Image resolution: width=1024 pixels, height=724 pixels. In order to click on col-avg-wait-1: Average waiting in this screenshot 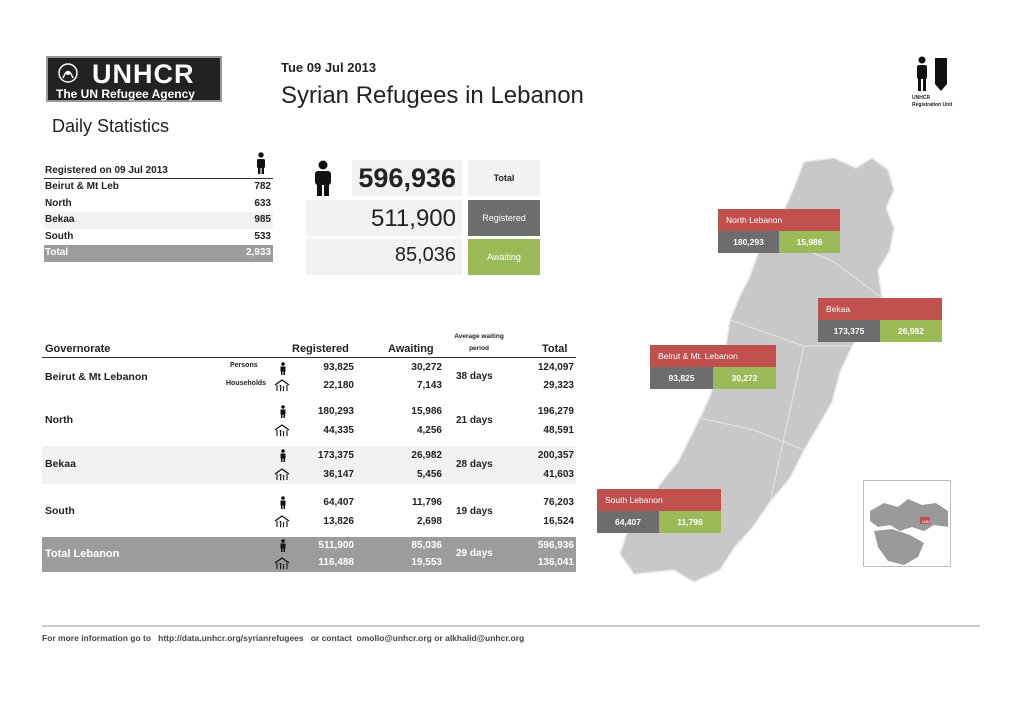, I will do `click(479, 336)`.